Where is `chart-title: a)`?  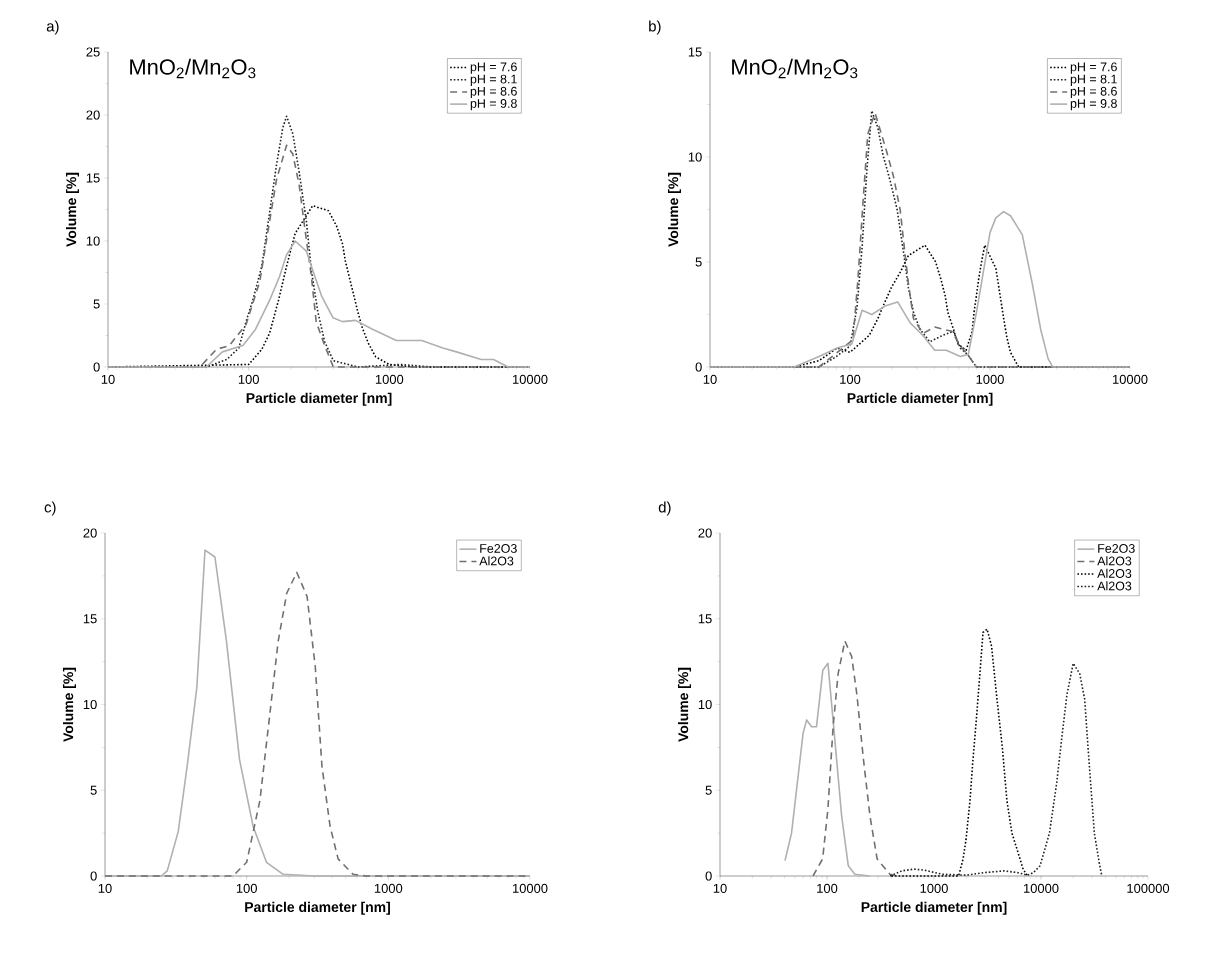 chart-title: a) is located at coordinates (52, 27).